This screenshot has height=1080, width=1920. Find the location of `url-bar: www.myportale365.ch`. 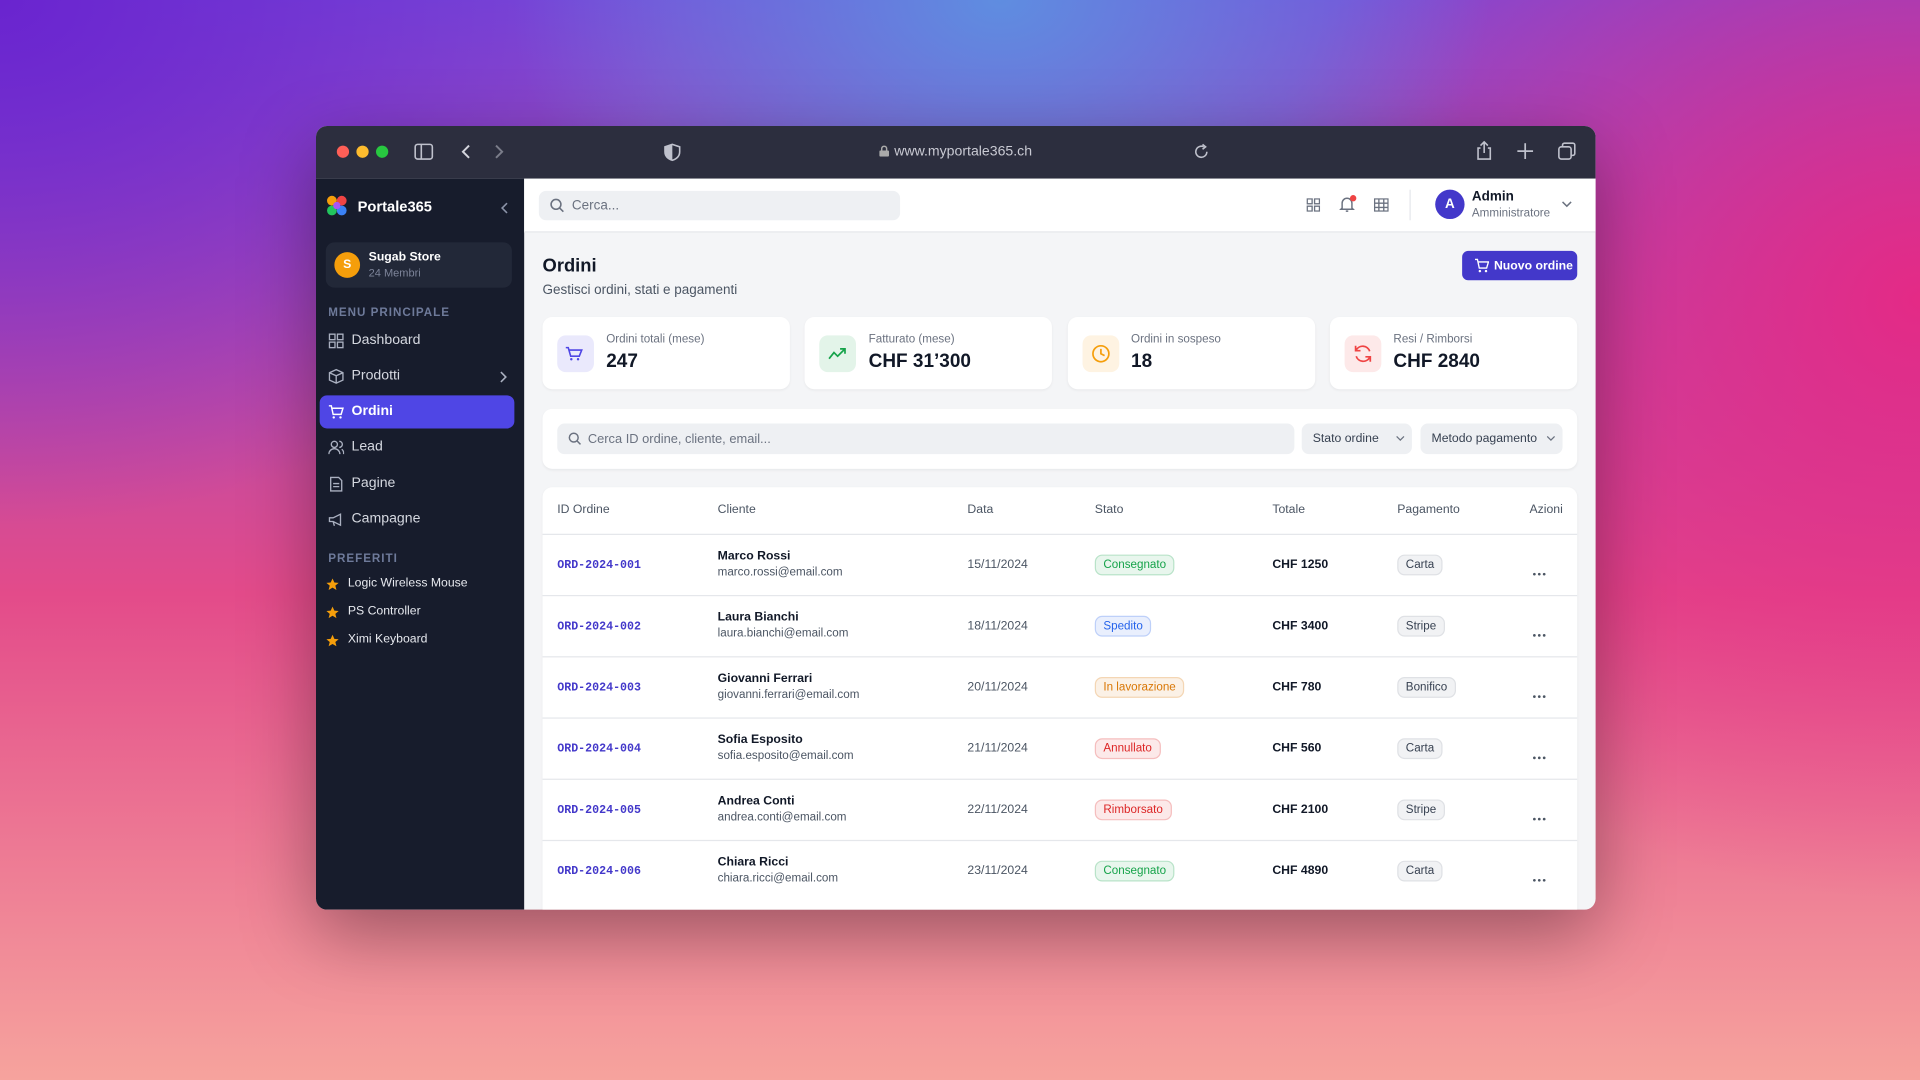

url-bar: www.myportale365.ch is located at coordinates (956, 151).